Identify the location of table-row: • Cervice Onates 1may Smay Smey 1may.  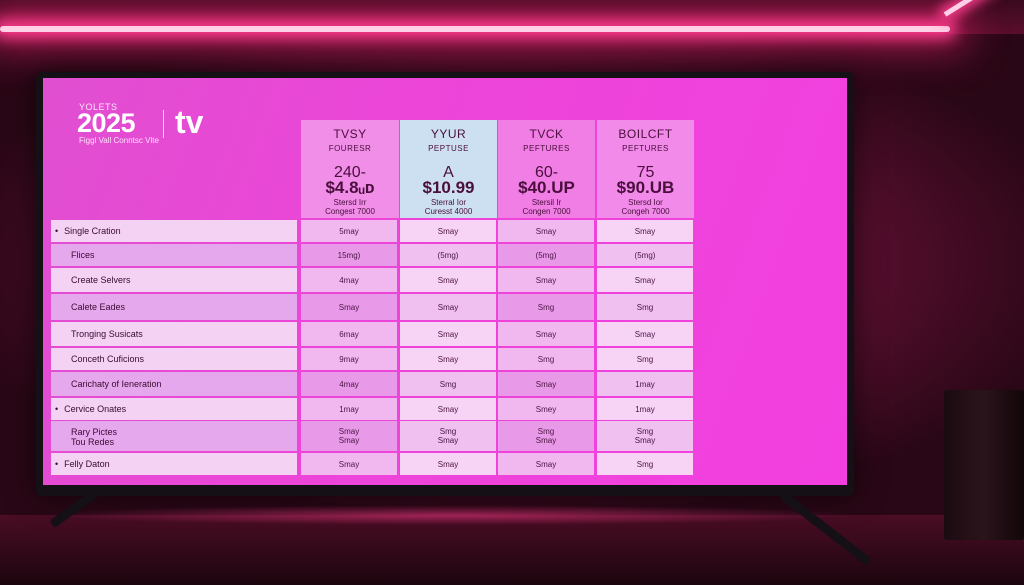
(371, 409).